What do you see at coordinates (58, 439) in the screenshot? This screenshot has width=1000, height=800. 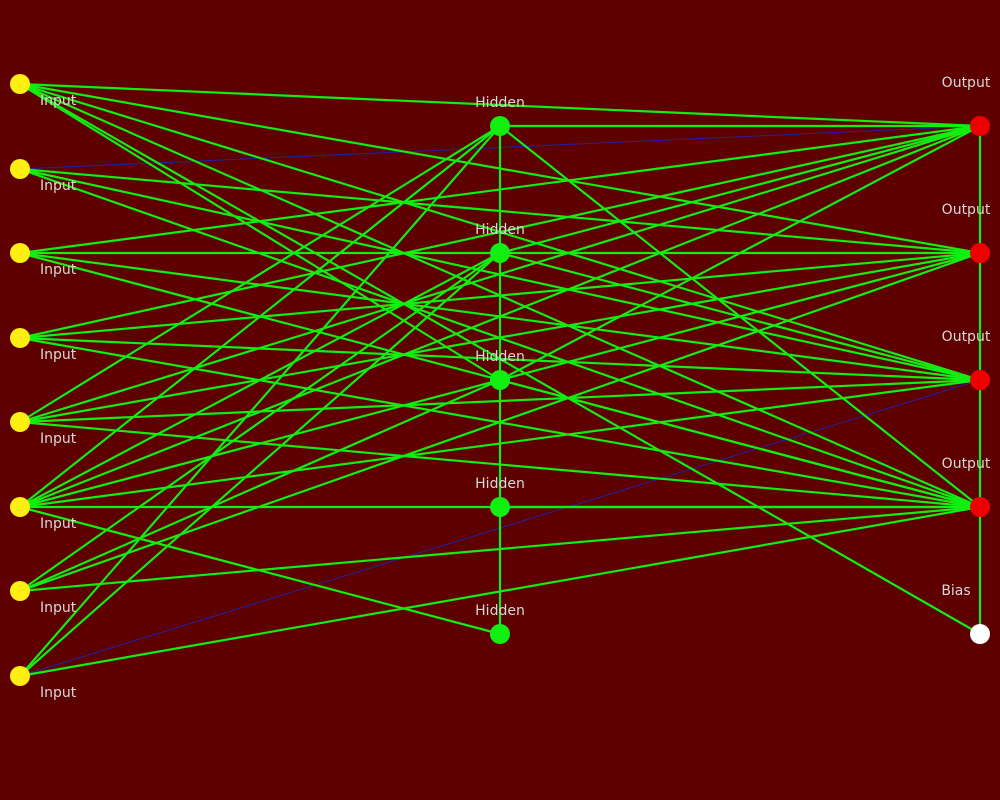 I see `input-label-5: Input` at bounding box center [58, 439].